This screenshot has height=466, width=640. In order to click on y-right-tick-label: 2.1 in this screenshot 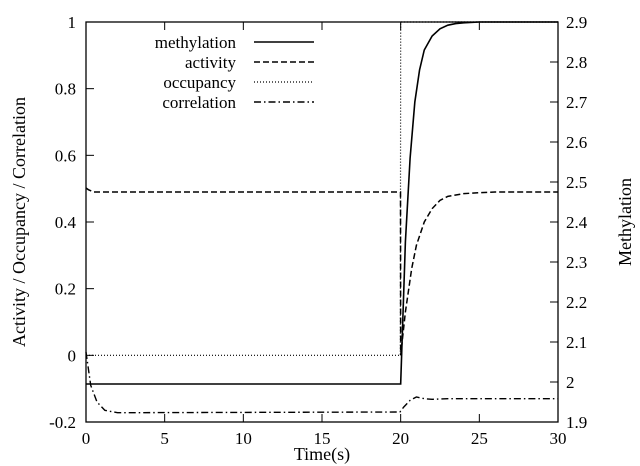, I will do `click(576, 342)`.